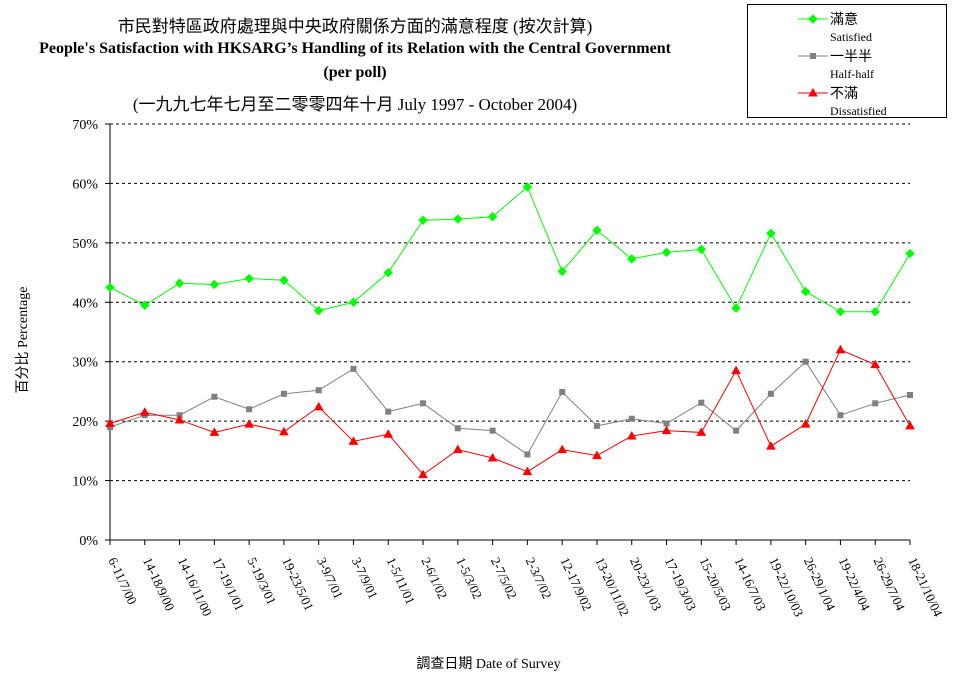  Describe the element at coordinates (365, 578) in the screenshot. I see `x-tick-label: 3-7/9/01` at that location.